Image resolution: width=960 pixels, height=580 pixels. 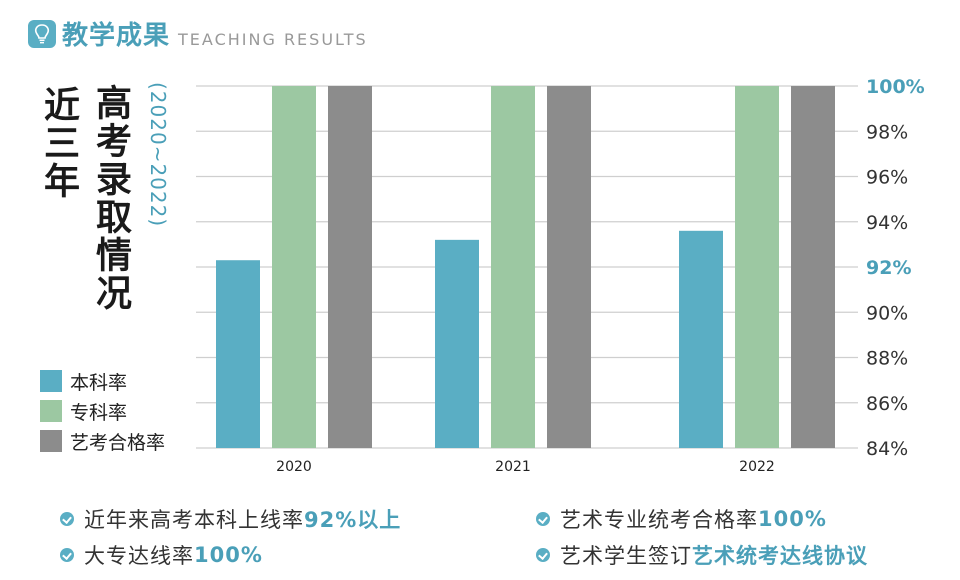 What do you see at coordinates (887, 132) in the screenshot?
I see `y-tick-label: 98%` at bounding box center [887, 132].